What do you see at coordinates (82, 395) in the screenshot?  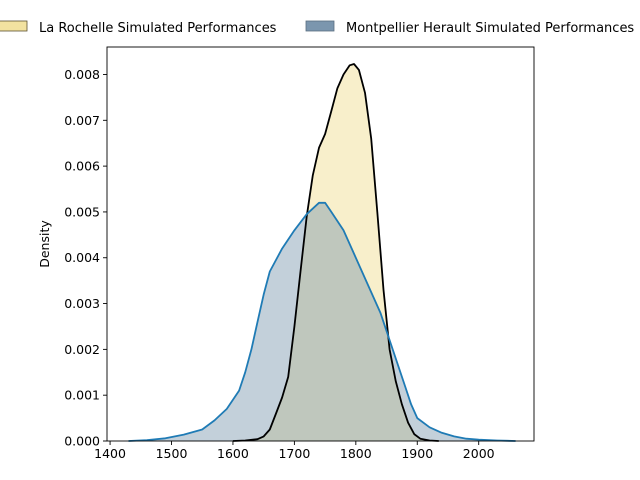 I see `y-tick-label-1: 0.001` at bounding box center [82, 395].